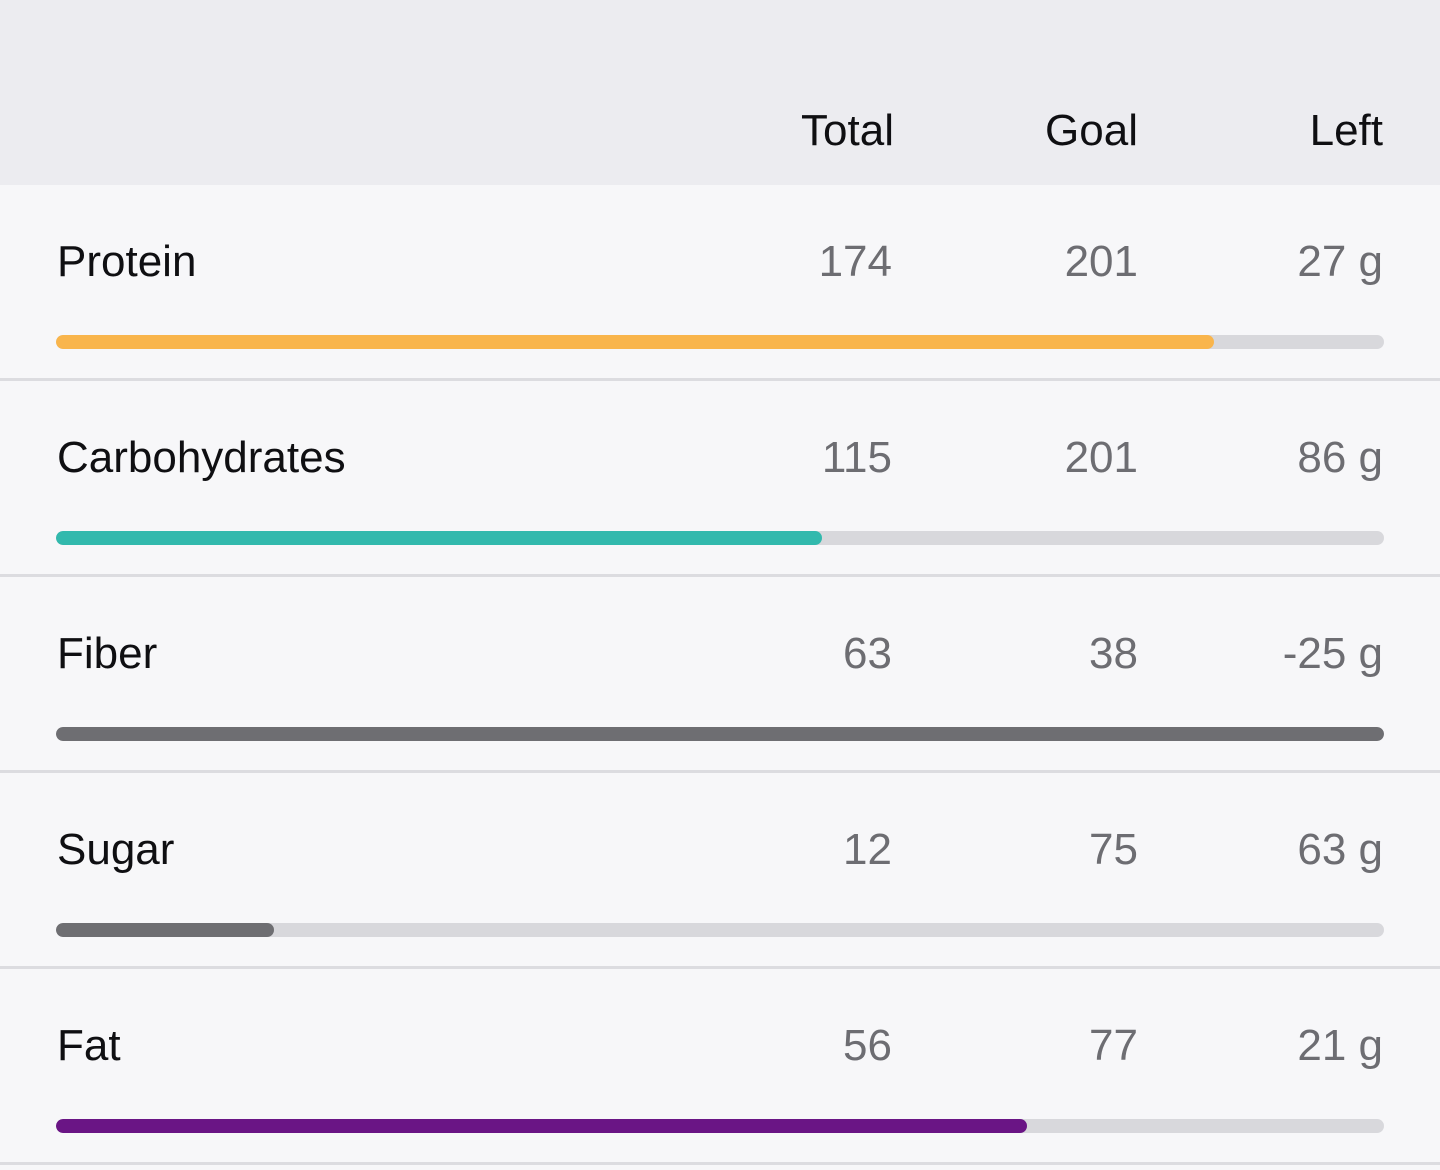  What do you see at coordinates (1340, 457) in the screenshot?
I see `nutrient-left: 86 g` at bounding box center [1340, 457].